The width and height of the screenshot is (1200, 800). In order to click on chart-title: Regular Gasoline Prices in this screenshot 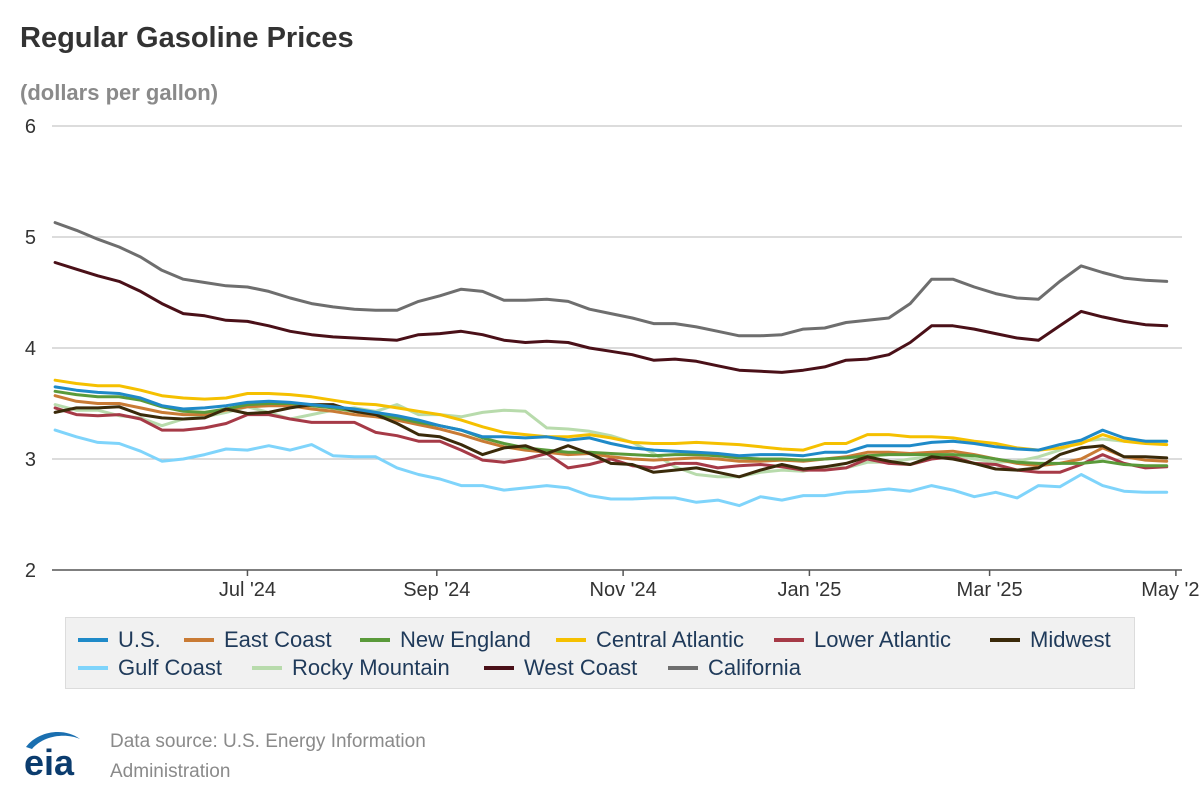, I will do `click(187, 38)`.